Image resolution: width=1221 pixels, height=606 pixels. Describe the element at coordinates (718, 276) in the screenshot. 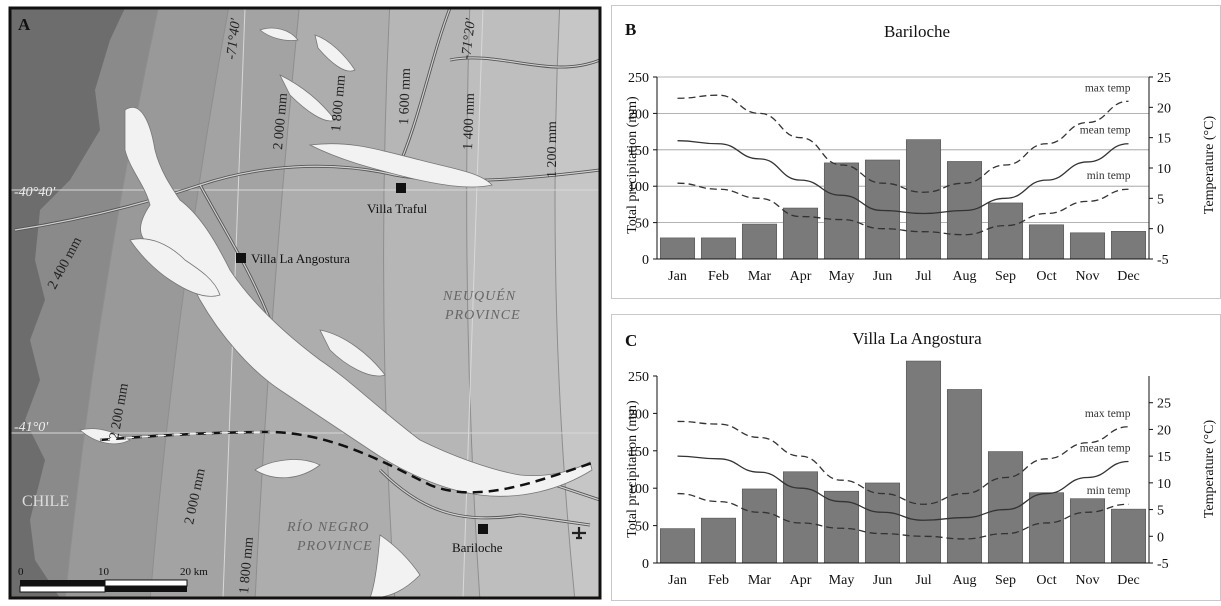

I see `chart-b-xtick-label: Feb` at that location.